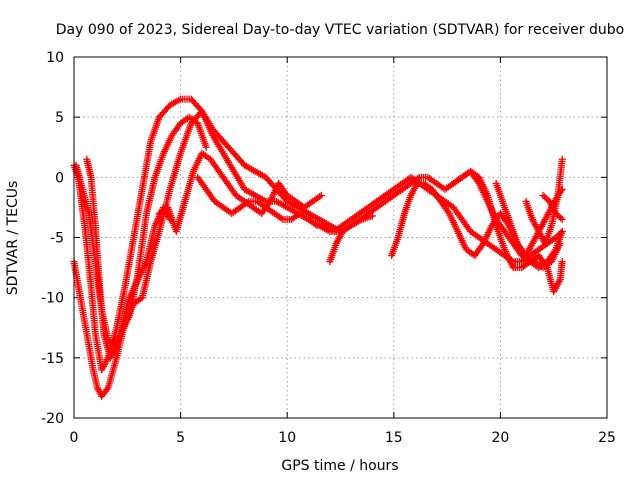  Describe the element at coordinates (13, 238) in the screenshot. I see `y-axis-label: SDTVAR / TECUs` at that location.